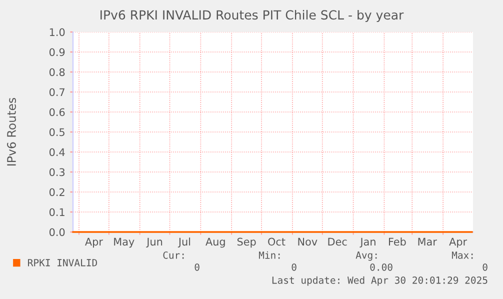 The width and height of the screenshot is (503, 299). What do you see at coordinates (62, 262) in the screenshot?
I see `legend-label: RPKI INVALID` at bounding box center [62, 262].